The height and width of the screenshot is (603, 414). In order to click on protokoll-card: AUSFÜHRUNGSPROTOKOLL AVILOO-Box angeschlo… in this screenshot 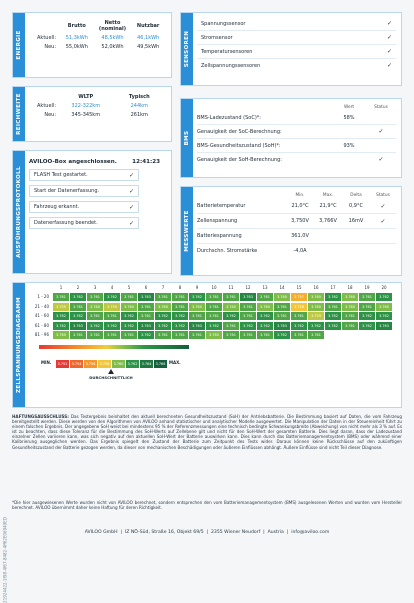, I will do `click(92, 212)`.